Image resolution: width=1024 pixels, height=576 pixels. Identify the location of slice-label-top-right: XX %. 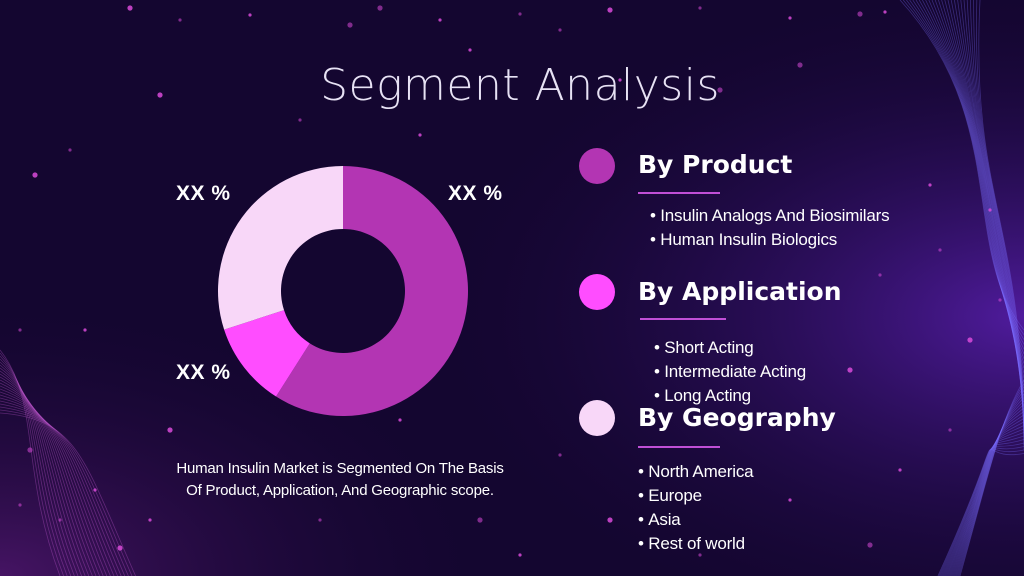
(475, 193).